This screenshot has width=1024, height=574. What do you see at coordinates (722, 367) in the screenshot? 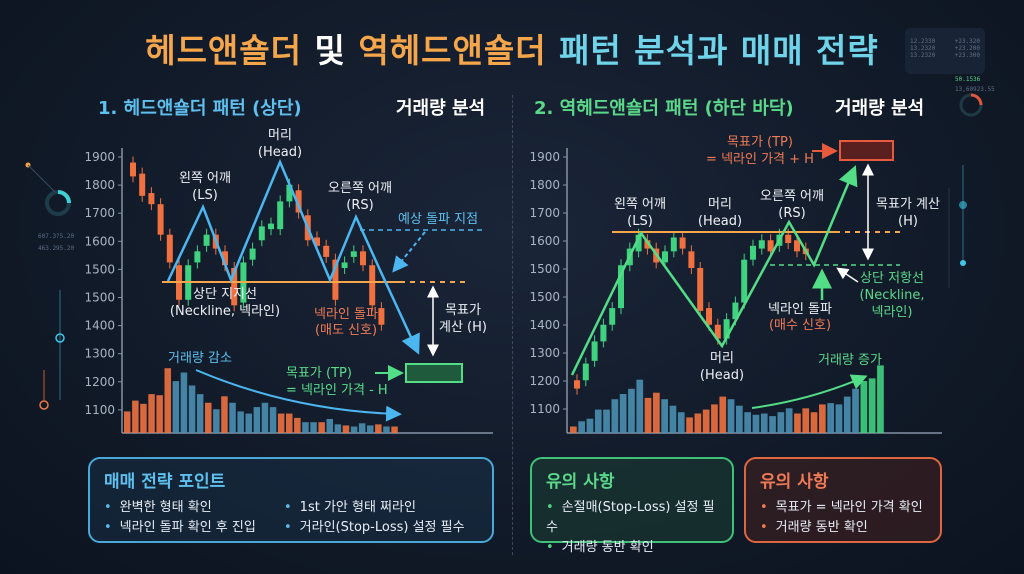
I see `label-head: 머리 (Head)` at bounding box center [722, 367].